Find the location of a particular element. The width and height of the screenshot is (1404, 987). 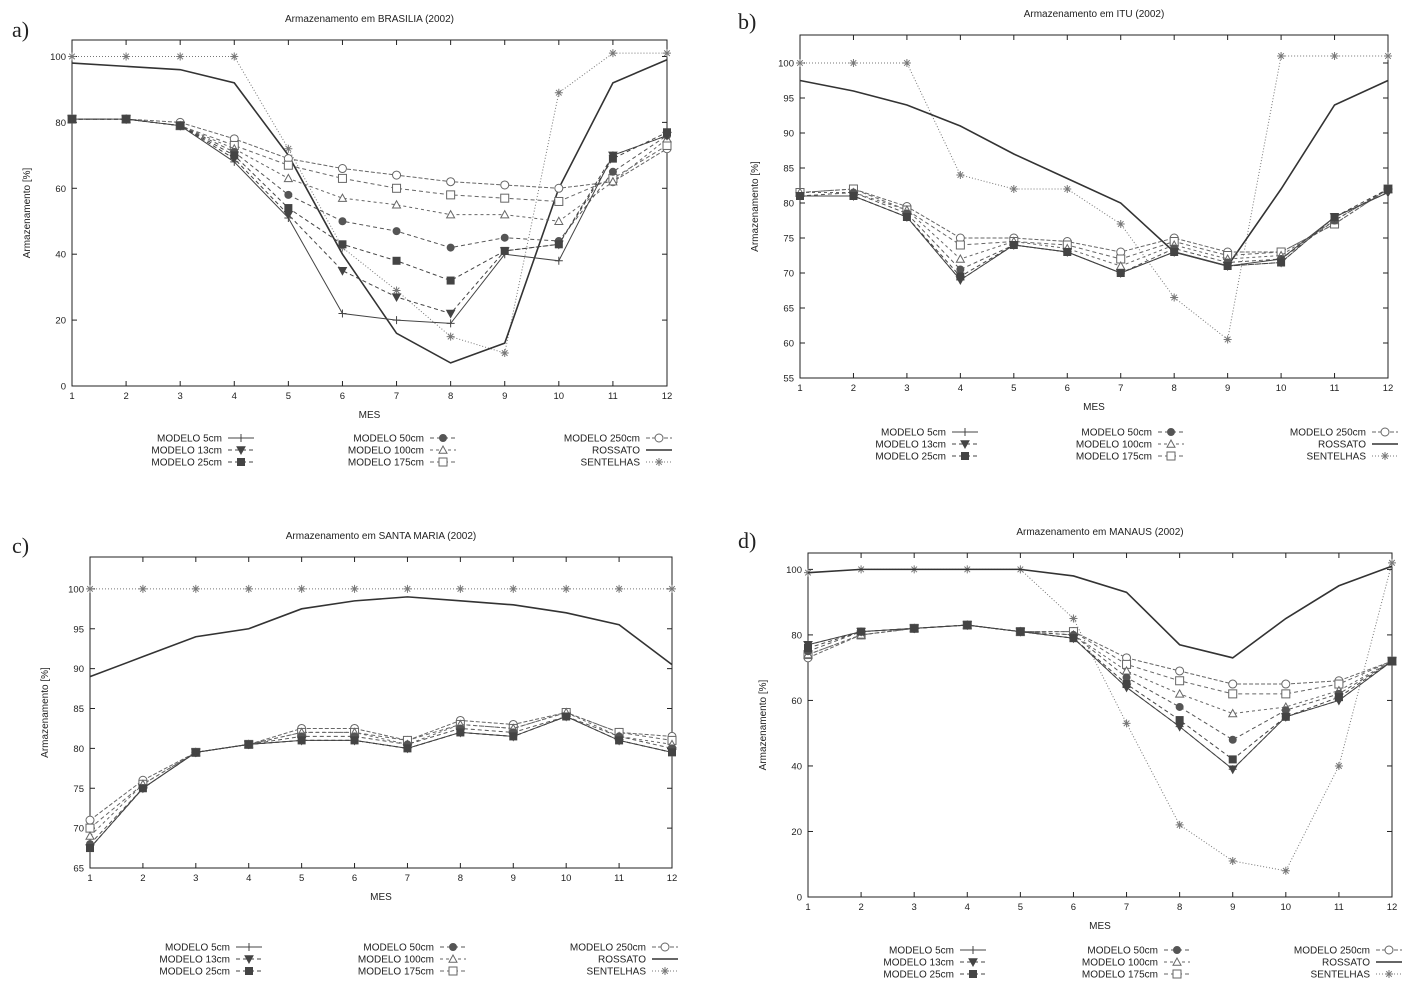

x-tick-label: 4 is located at coordinates (234, 396).